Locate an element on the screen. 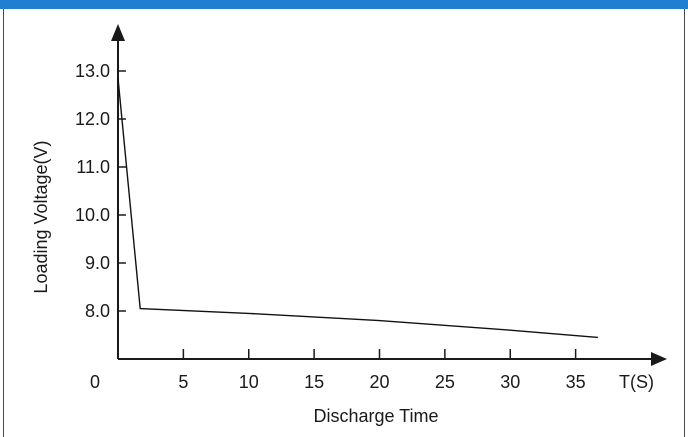 This screenshot has height=437, width=688. y-tick-label: 9.0 is located at coordinates (97, 263).